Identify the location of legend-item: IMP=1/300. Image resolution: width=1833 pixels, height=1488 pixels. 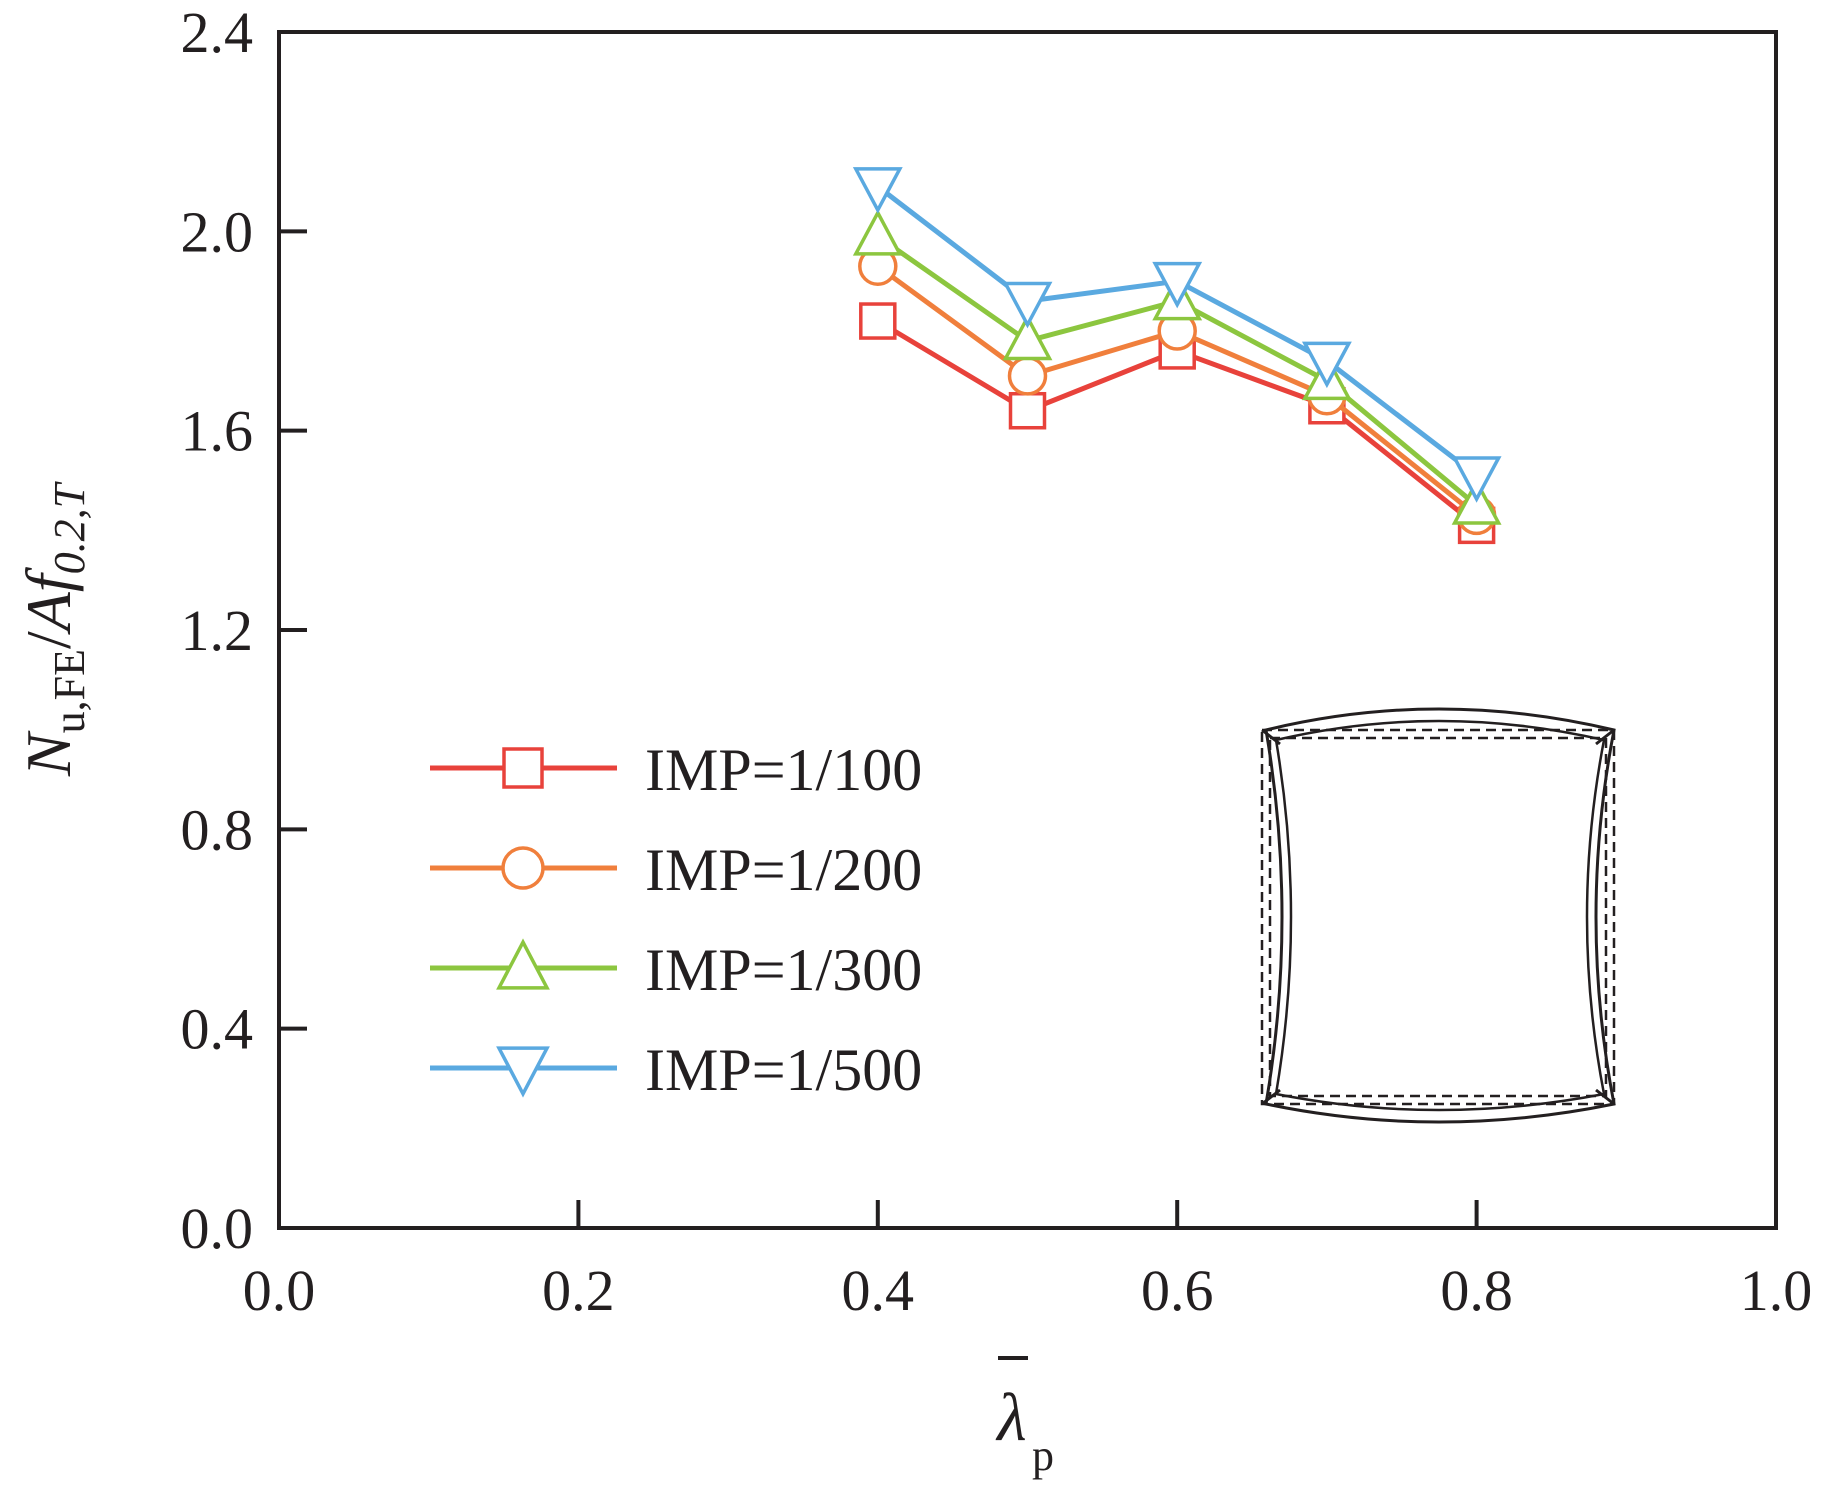
(676, 970).